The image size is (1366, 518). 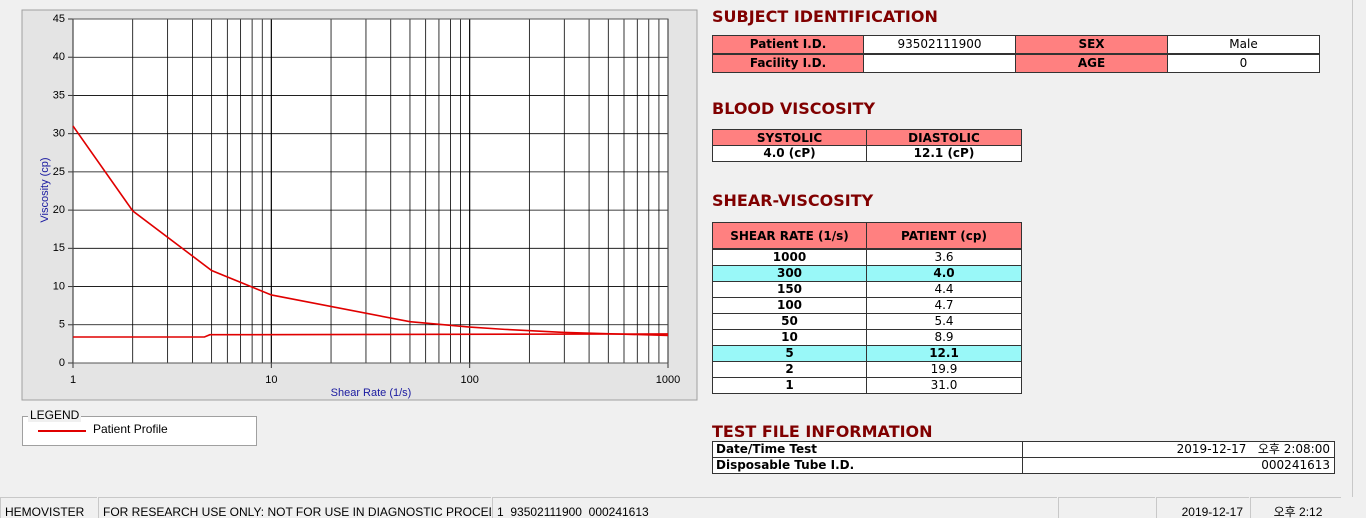 What do you see at coordinates (944, 235) in the screenshot?
I see `header-cell: PATIENT (cp)` at bounding box center [944, 235].